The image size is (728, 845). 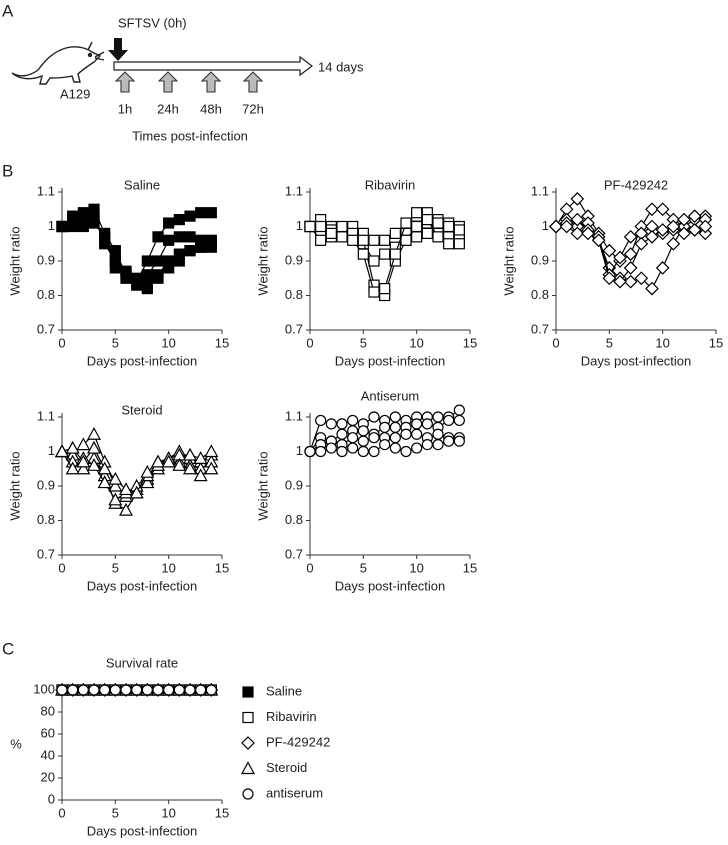 What do you see at coordinates (75, 93) in the screenshot?
I see `mouse-label: A129` at bounding box center [75, 93].